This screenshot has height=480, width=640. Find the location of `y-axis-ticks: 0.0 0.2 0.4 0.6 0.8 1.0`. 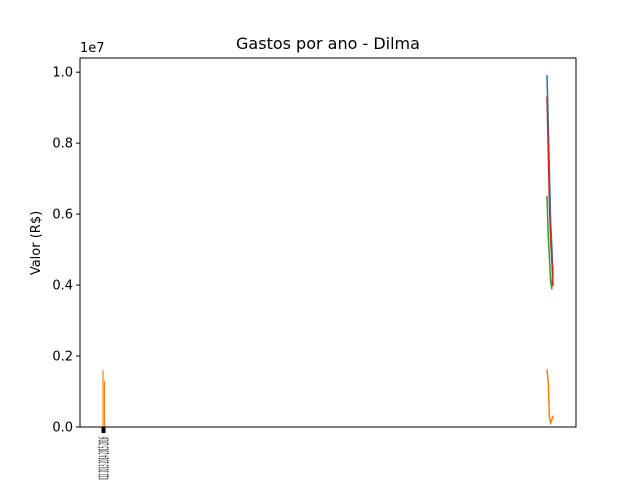

y-axis-ticks: 0.0 0.2 0.4 0.6 0.8 1.0 is located at coordinates (66, 251).